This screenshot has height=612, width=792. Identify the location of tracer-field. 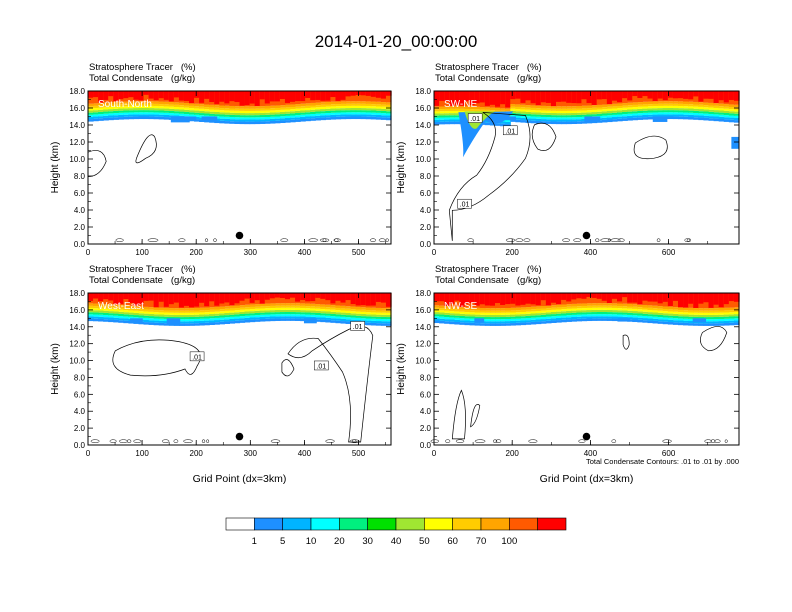
(587, 124).